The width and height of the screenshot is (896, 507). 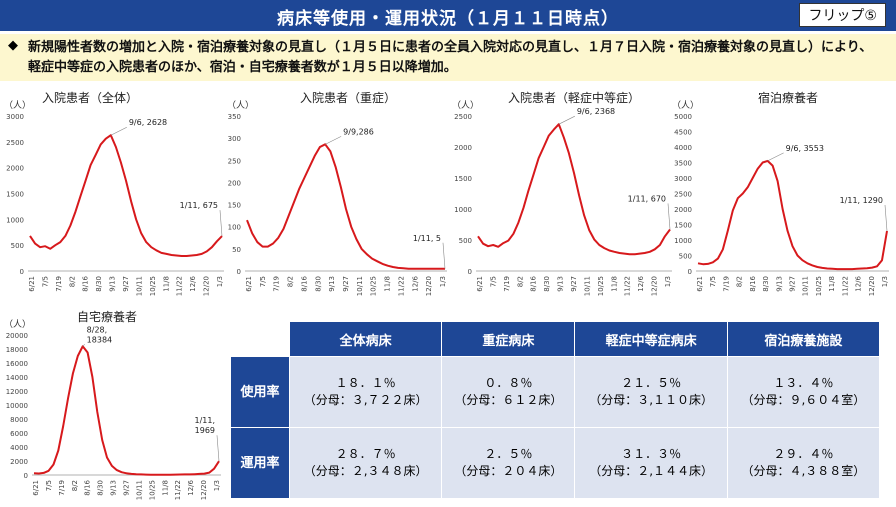 I want to click on y-tick-label: 50, so click(x=236, y=250).